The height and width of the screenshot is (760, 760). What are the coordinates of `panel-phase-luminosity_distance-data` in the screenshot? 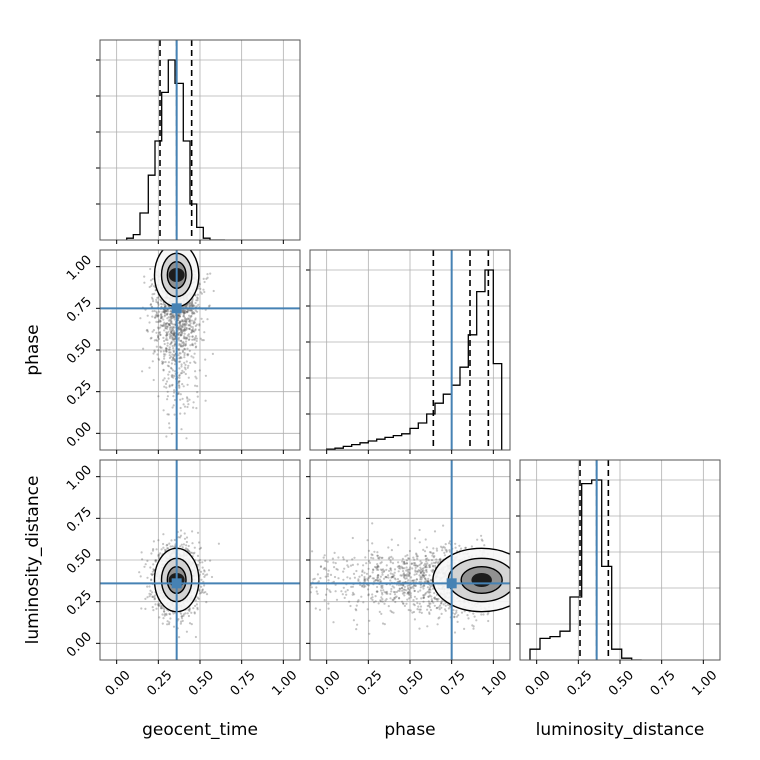 It's located at (410, 560).